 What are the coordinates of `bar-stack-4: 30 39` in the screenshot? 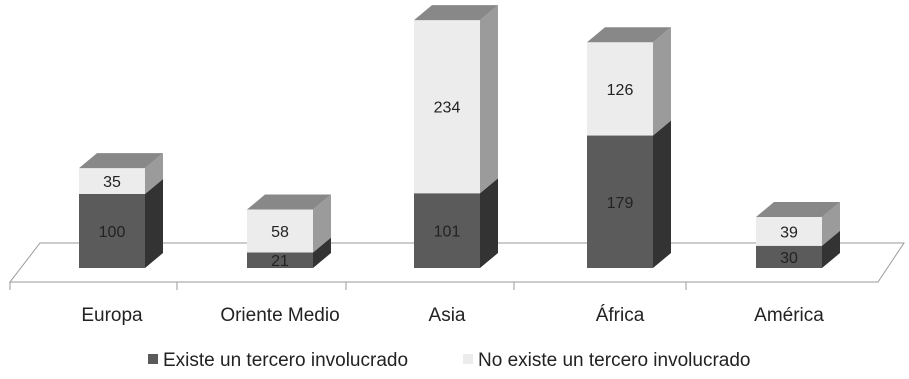 It's located at (798, 234).